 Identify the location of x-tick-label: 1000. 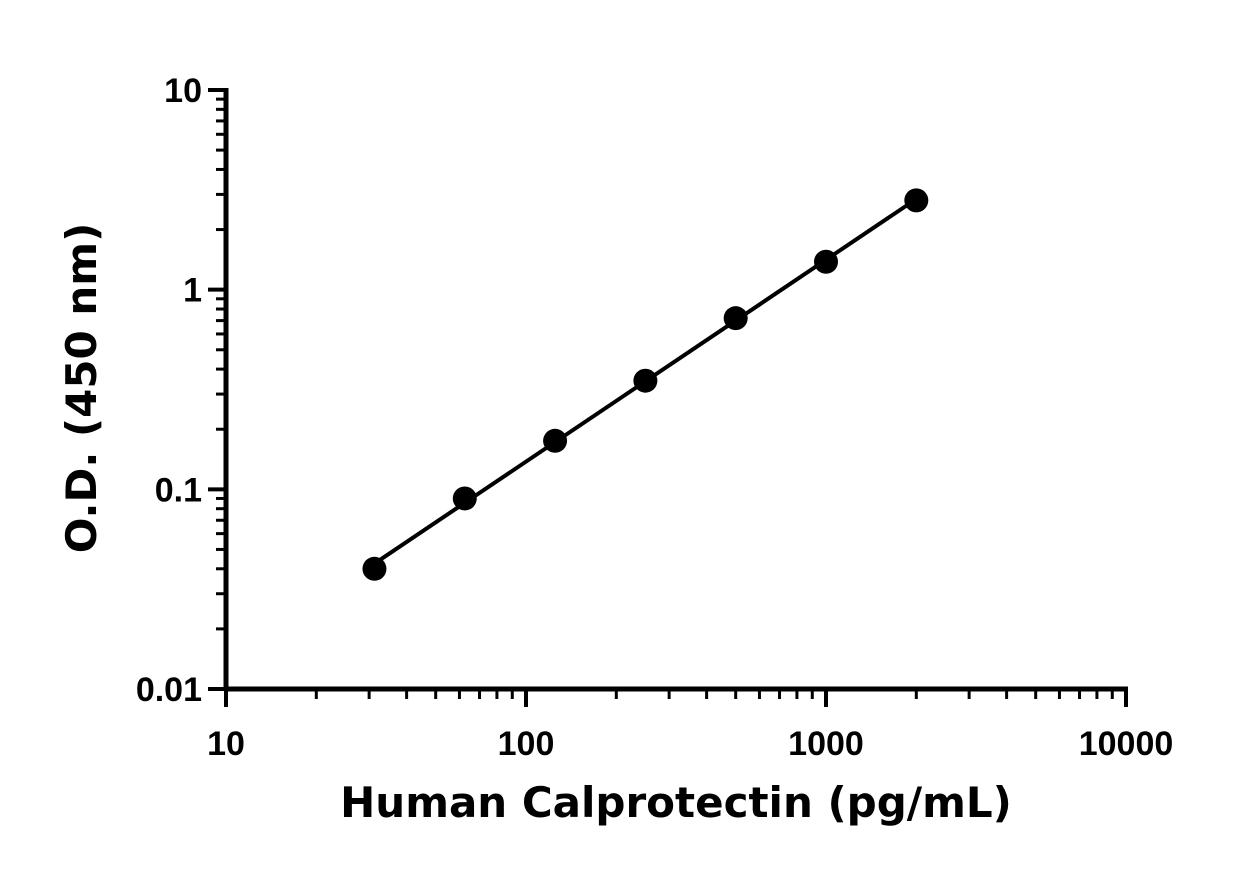
(826, 744).